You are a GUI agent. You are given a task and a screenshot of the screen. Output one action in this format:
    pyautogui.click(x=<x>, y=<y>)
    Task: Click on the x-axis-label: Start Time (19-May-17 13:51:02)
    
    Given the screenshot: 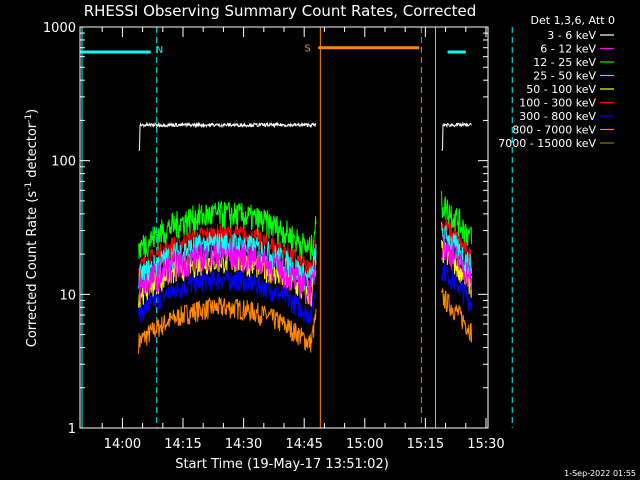 What is the action you would take?
    pyautogui.click(x=282, y=464)
    